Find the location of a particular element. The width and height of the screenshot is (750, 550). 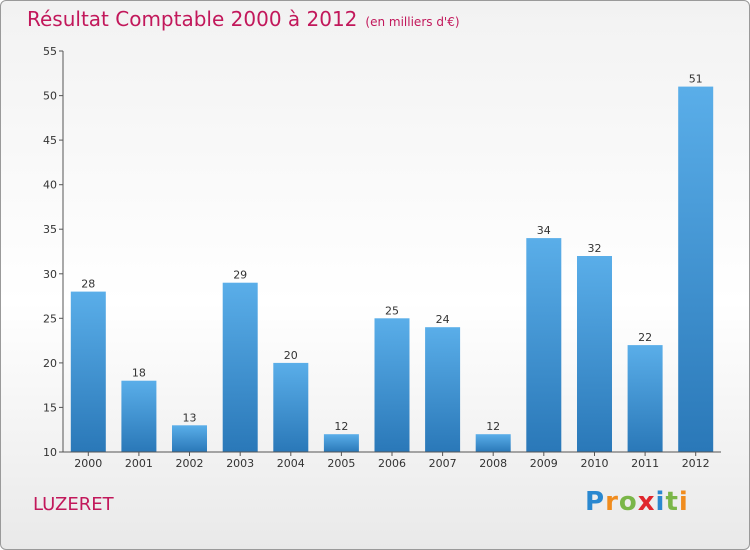

value-label-2008: 12 is located at coordinates (493, 426).